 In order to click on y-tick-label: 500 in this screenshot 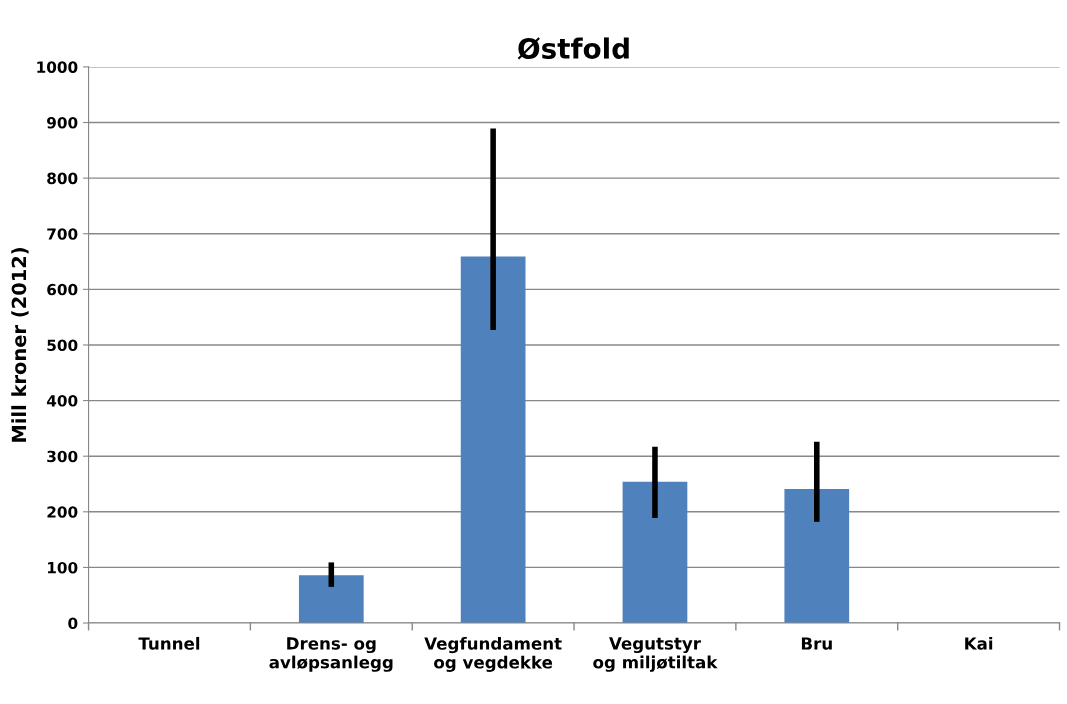, I will do `click(62, 345)`.